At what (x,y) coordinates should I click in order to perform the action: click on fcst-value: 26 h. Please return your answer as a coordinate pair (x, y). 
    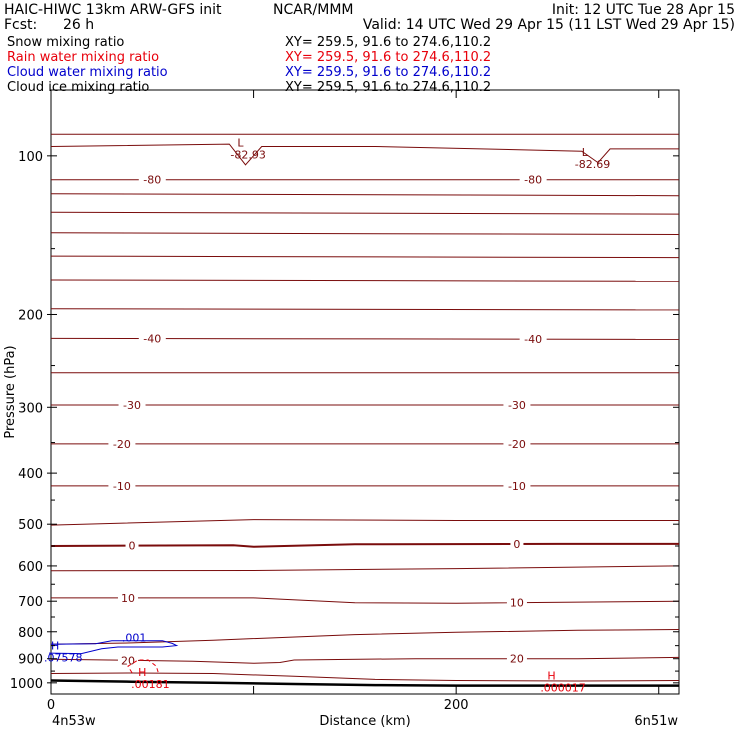
    Looking at the image, I should click on (78, 25).